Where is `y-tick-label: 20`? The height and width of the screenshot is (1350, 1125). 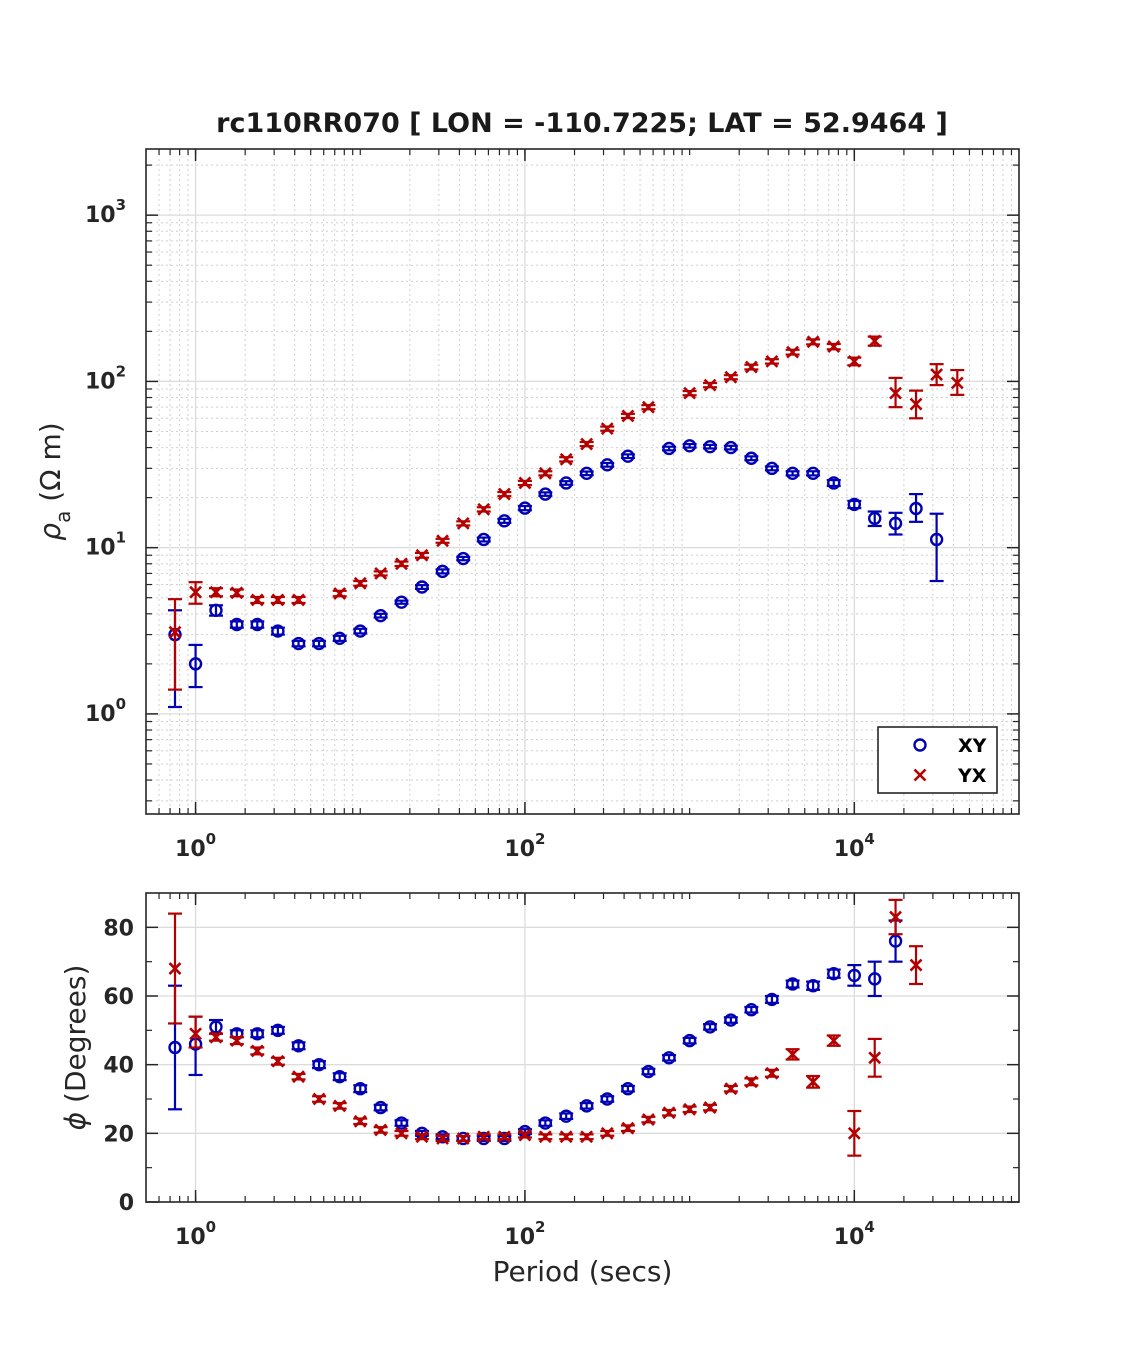
y-tick-label: 20 is located at coordinates (118, 1134).